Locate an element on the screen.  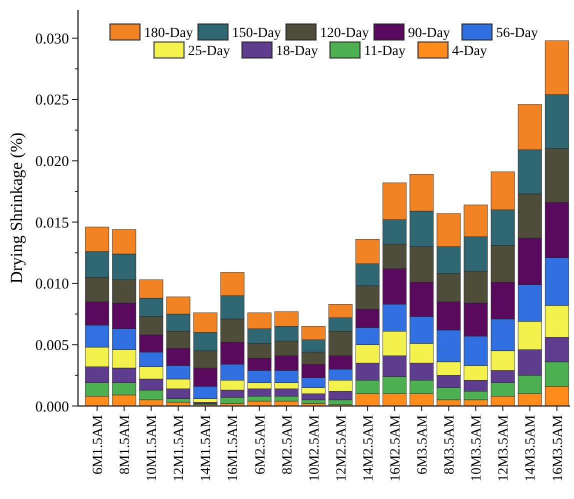
legend-label: 56-Day is located at coordinates (517, 33).